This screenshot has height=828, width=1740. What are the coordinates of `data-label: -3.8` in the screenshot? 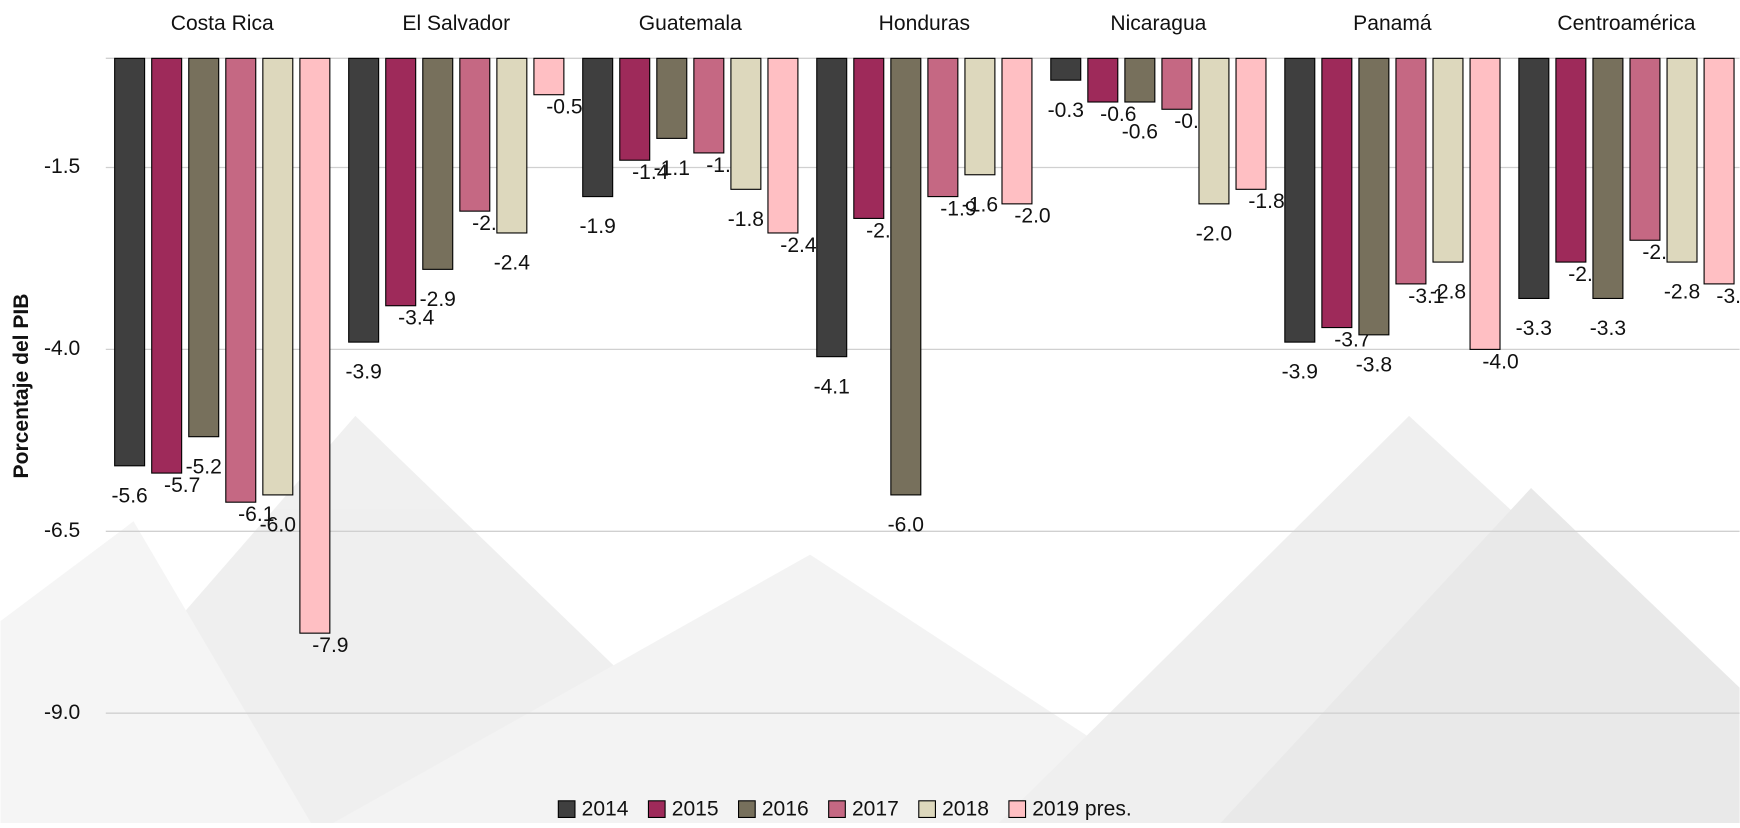 It's located at (1374, 364).